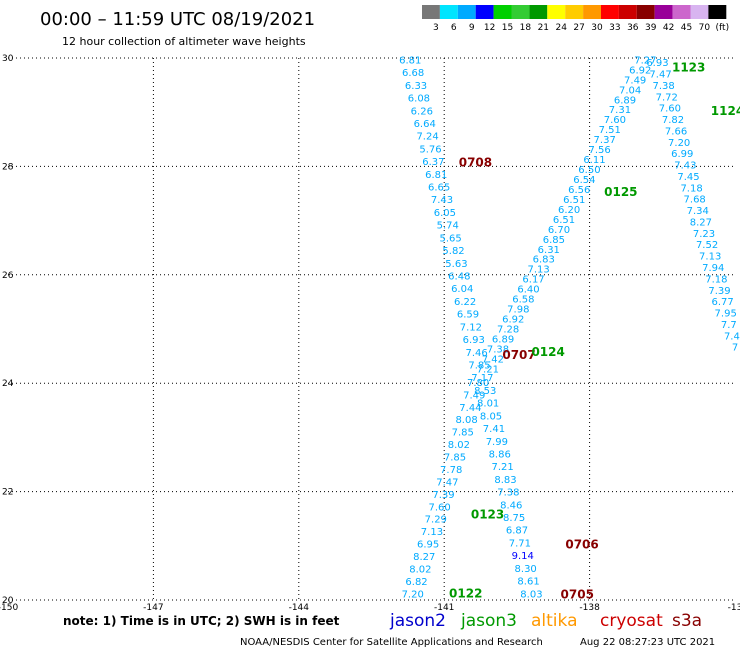 The height and width of the screenshot is (650, 740). I want to click on wave-height-value: 5.65, so click(451, 238).